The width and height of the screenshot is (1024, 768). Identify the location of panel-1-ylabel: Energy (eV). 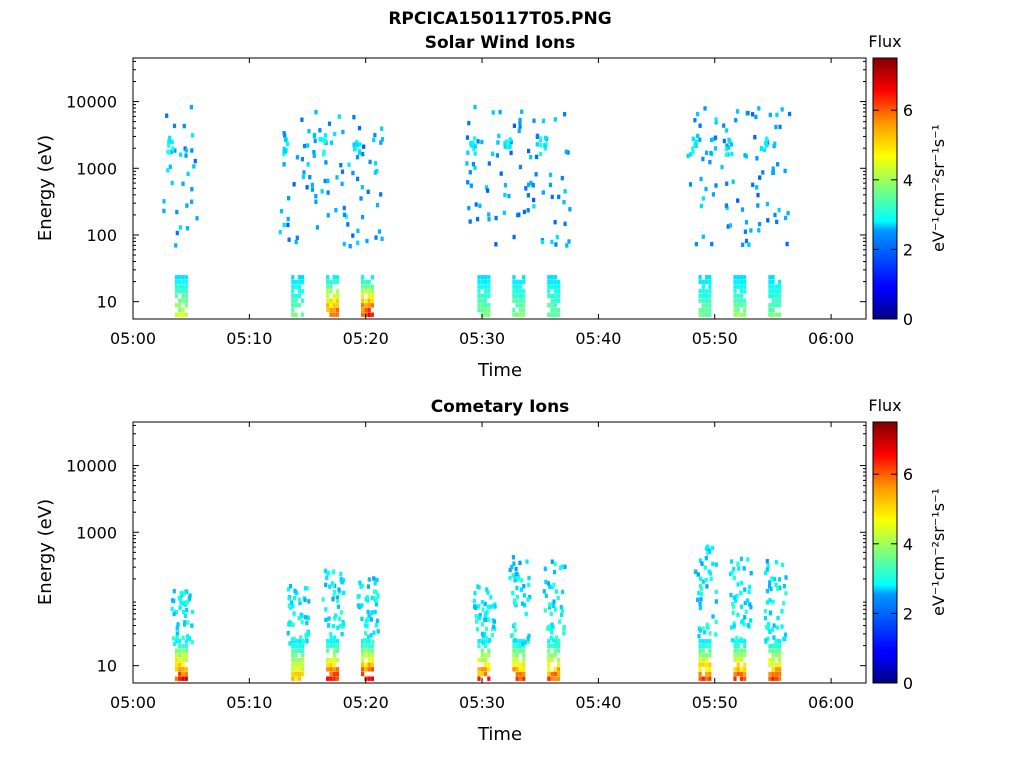
(45, 188).